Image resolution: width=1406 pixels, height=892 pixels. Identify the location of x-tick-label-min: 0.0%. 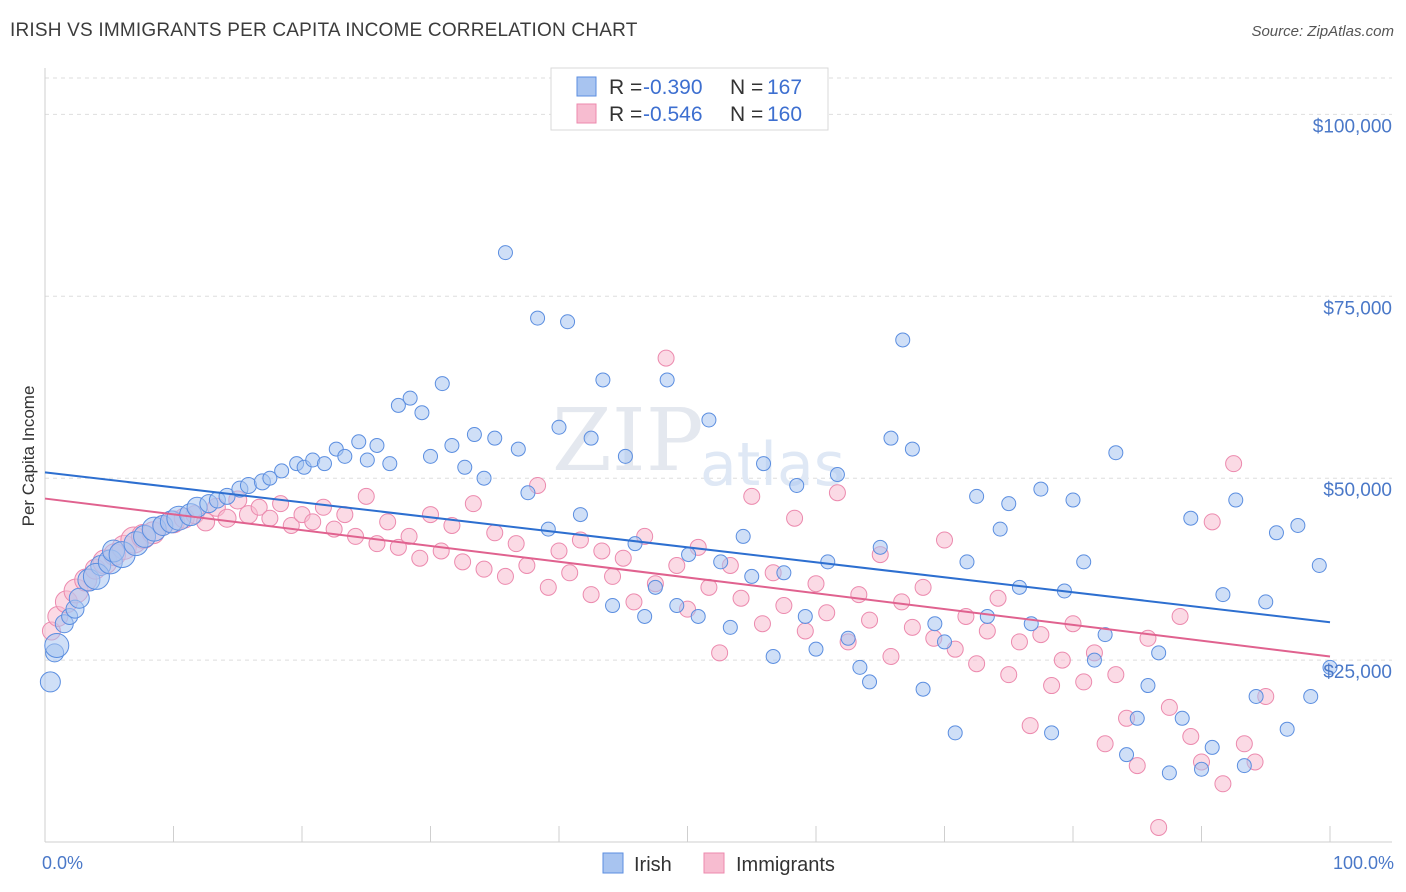
(62, 863).